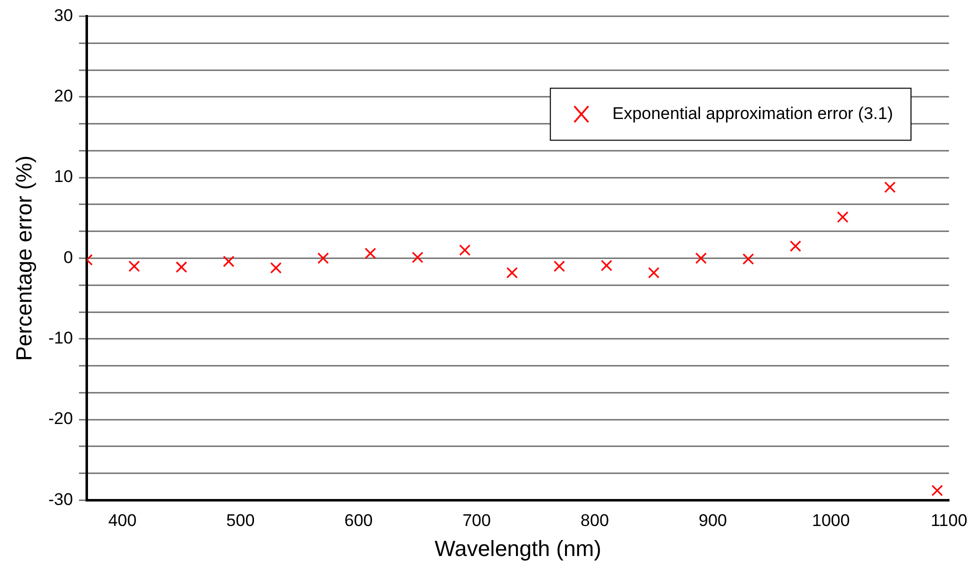 The height and width of the screenshot is (575, 973). I want to click on x-axis-title: Wavelength (nm), so click(518, 548).